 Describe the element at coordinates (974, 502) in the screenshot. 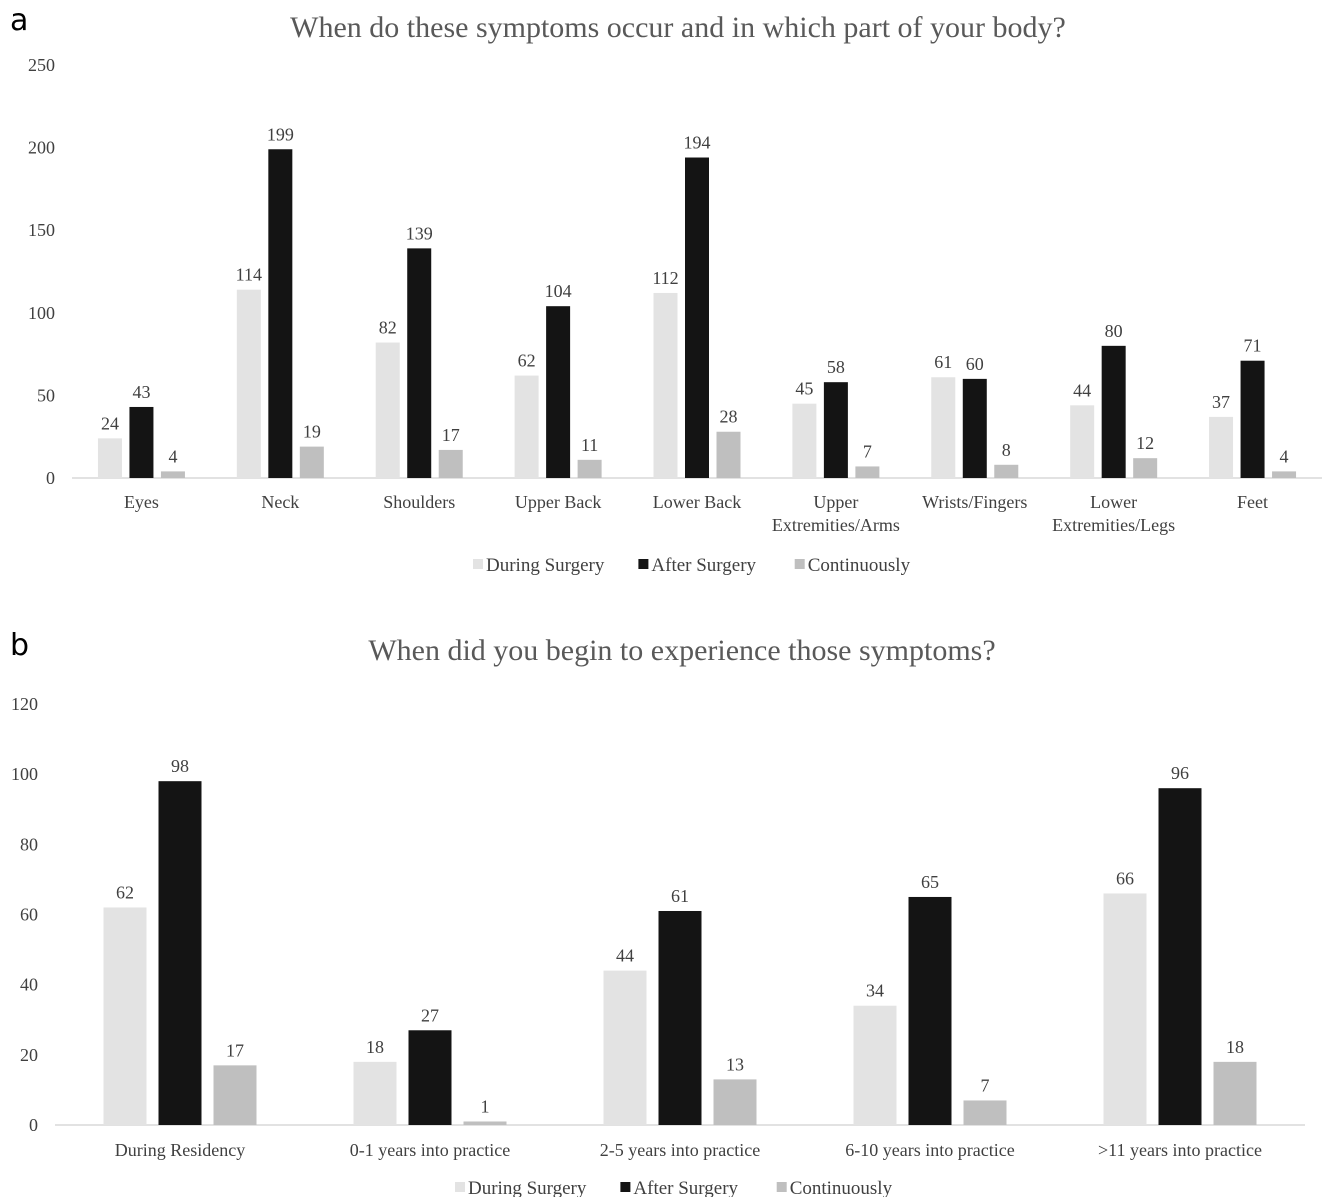

I see `category-label: Wrists/Fingers` at that location.